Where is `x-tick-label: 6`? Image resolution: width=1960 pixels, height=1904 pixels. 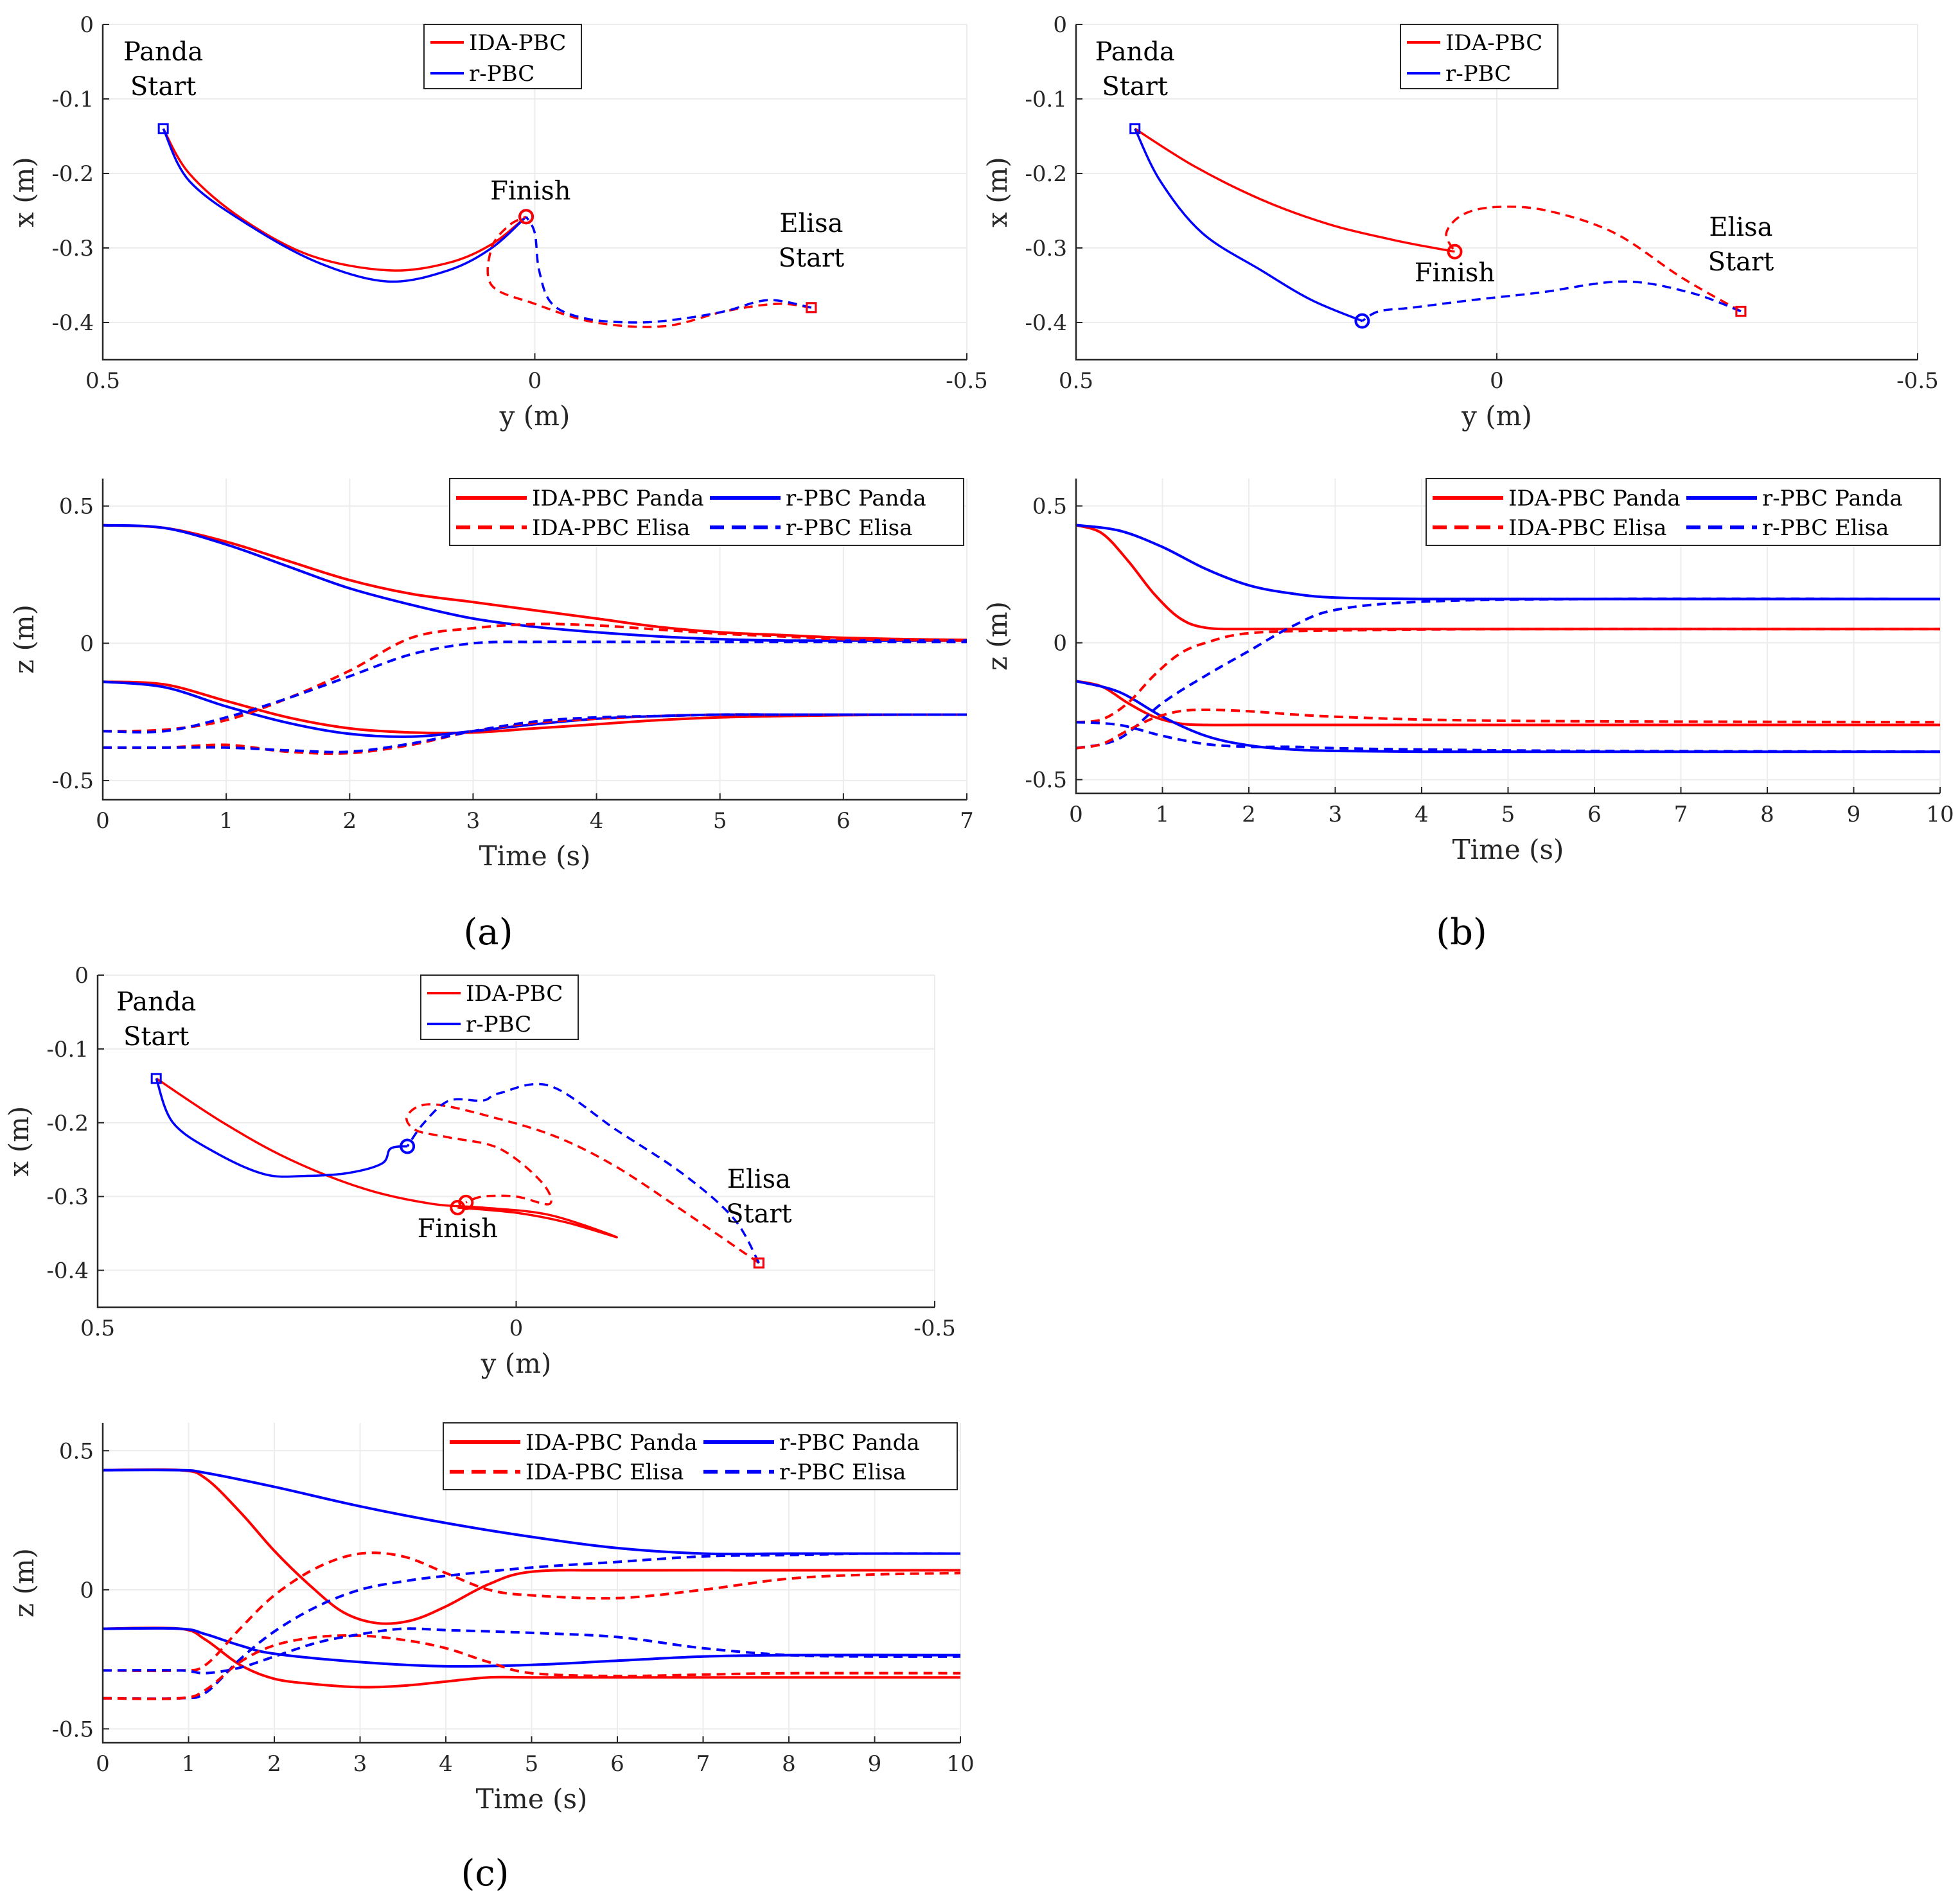 x-tick-label: 6 is located at coordinates (1594, 814).